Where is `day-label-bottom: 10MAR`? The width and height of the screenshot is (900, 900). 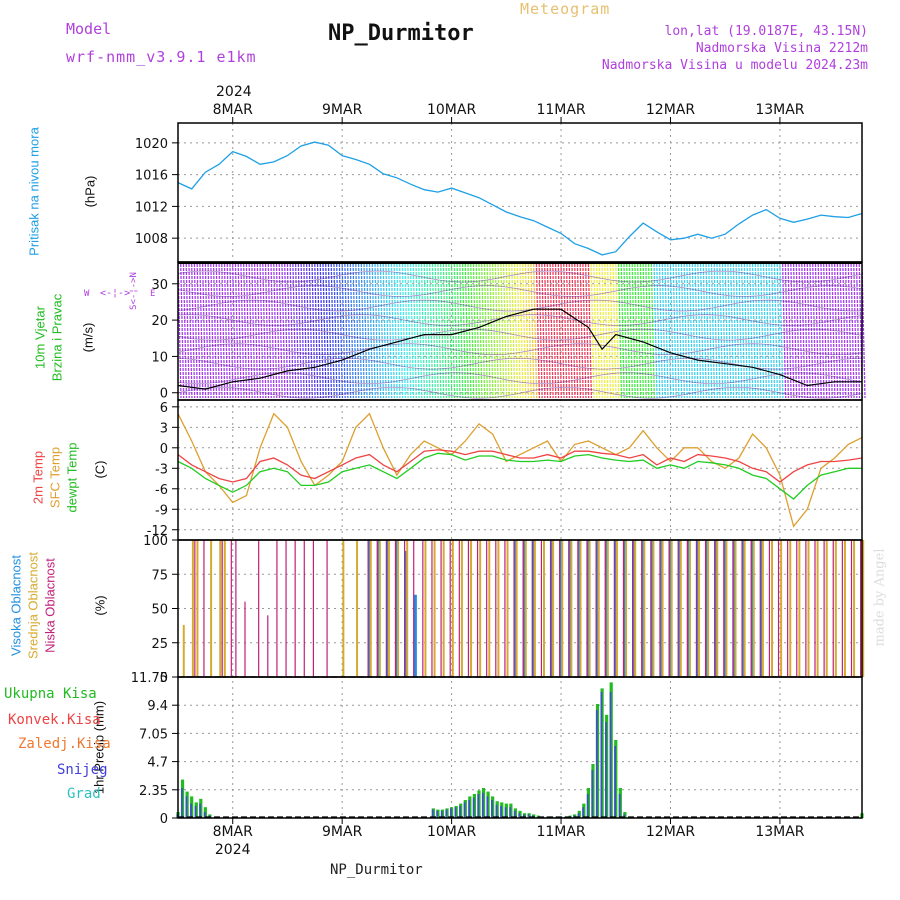
day-label-bottom: 10MAR is located at coordinates (451, 832).